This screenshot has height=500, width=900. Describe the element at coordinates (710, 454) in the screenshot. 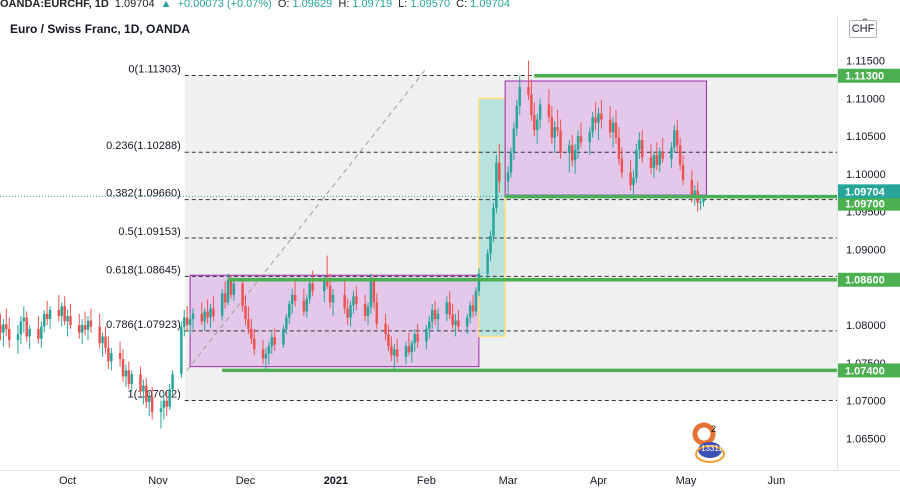

I see `watermark-ring-icon` at that location.